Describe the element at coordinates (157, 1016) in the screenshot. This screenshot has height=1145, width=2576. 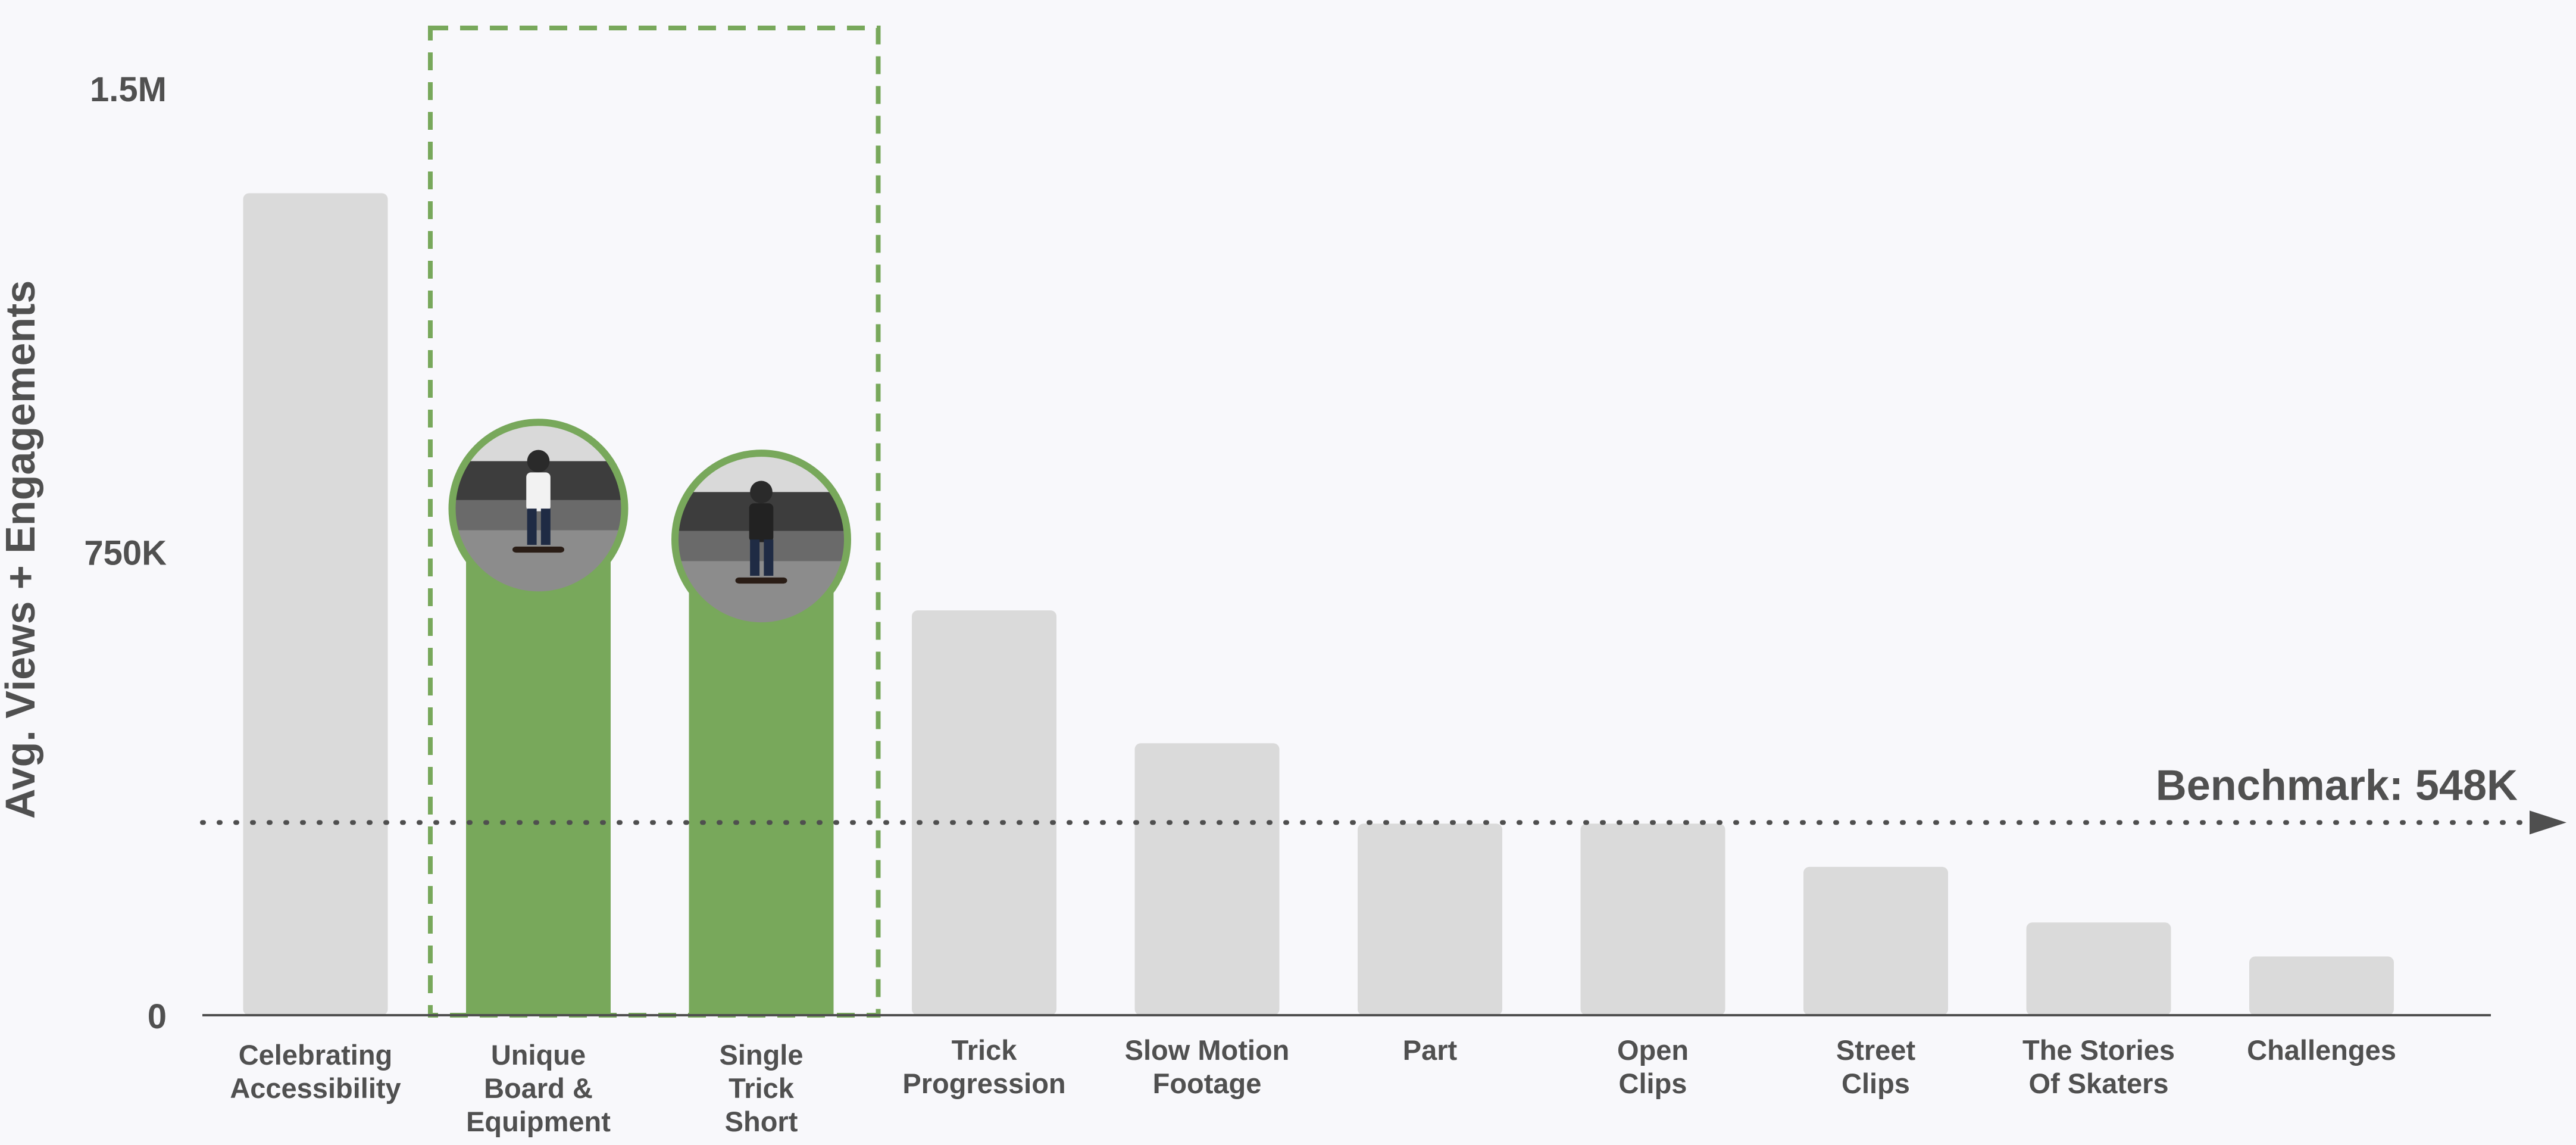
I see `y-tick-label: 0` at that location.